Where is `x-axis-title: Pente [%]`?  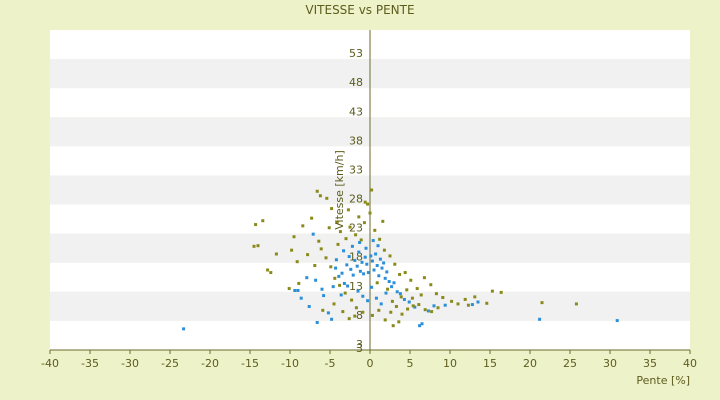
x-axis-title: Pente [%] is located at coordinates (663, 380).